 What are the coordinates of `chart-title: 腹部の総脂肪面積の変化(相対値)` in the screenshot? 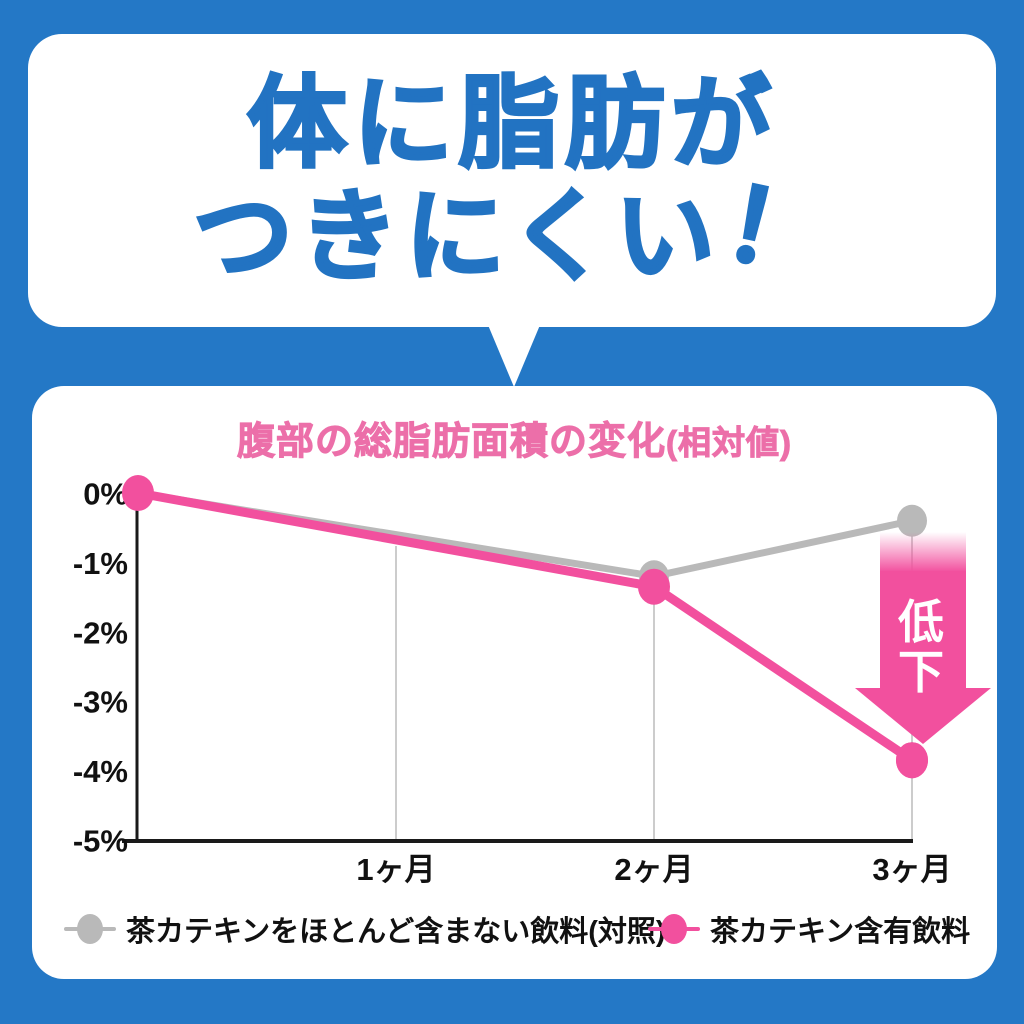 It's located at (514, 437).